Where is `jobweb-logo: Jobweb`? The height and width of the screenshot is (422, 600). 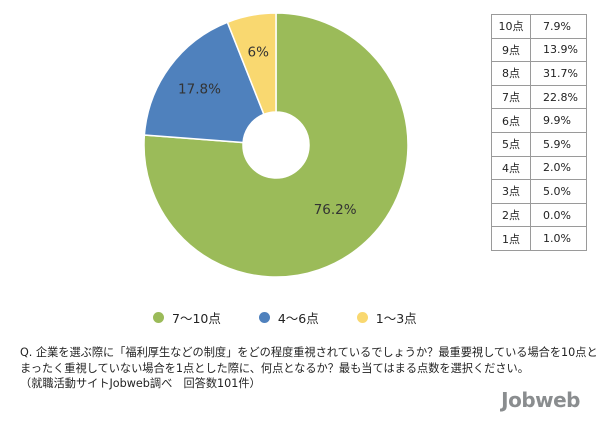 jobweb-logo: Jobweb is located at coordinates (540, 400).